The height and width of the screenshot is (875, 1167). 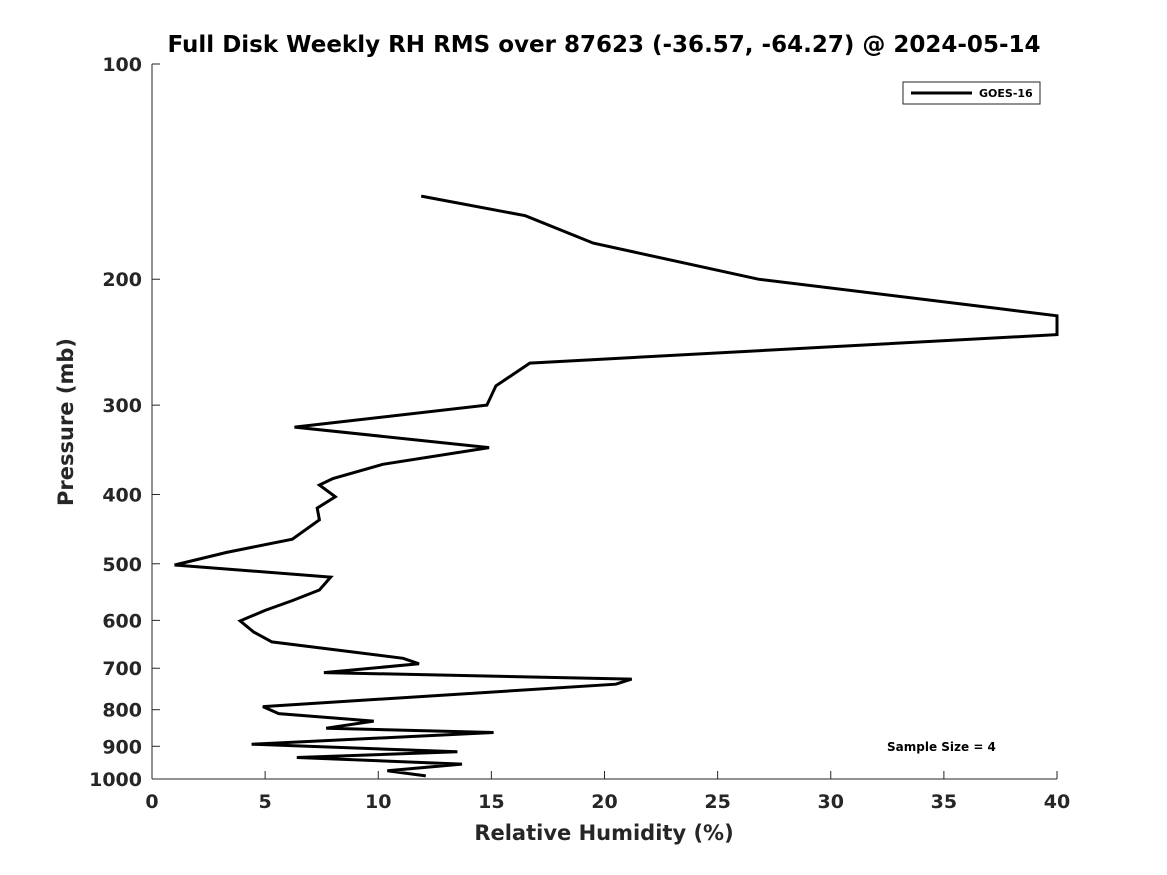 I want to click on legend-label-goes-16: GOES-16, so click(x=1006, y=93).